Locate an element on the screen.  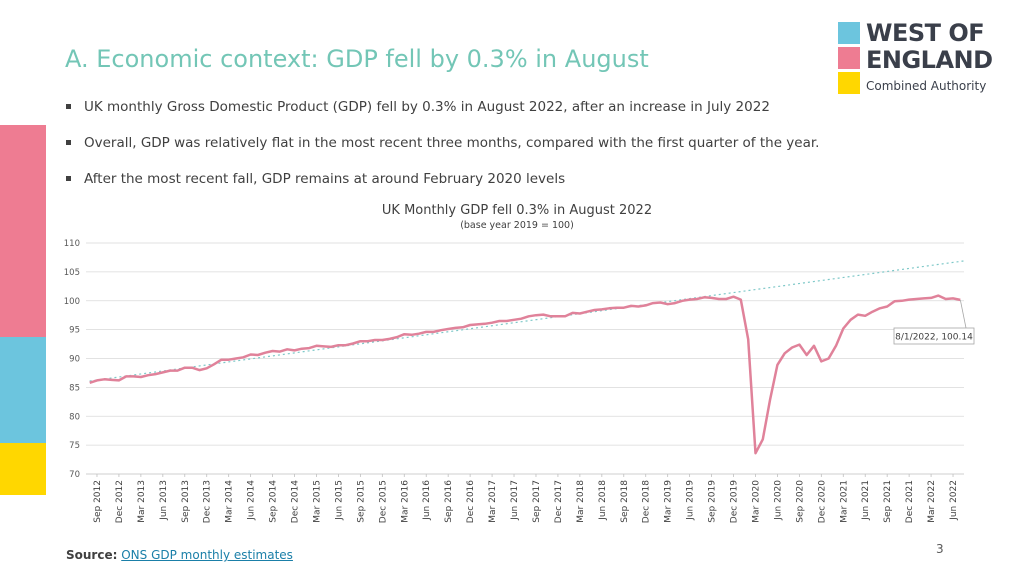
logo-blue-square is located at coordinates (849, 33).